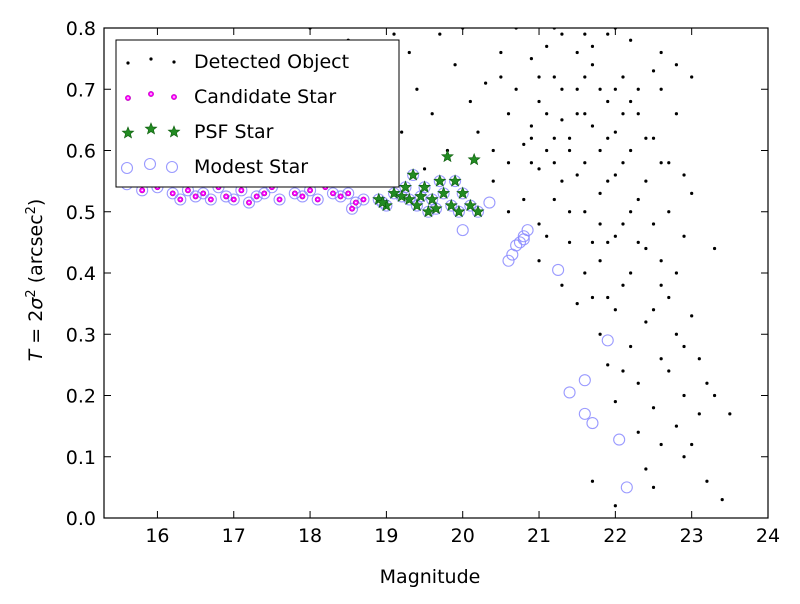 This screenshot has width=800, height=604. What do you see at coordinates (36, 330) in the screenshot?
I see `y-axis-title-eq: = 2` at bounding box center [36, 330].